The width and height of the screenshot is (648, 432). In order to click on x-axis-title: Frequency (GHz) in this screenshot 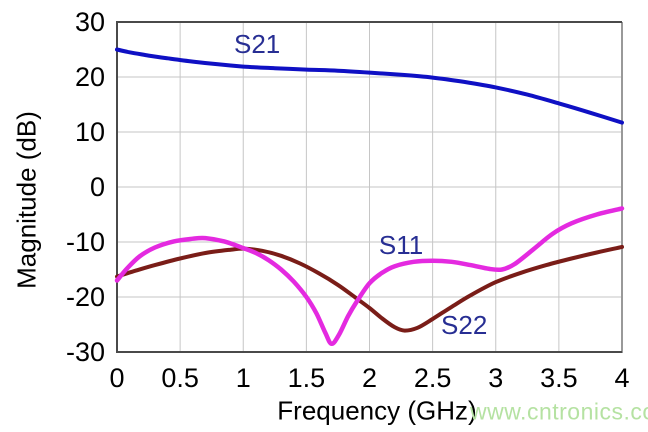, I will do `click(377, 410)`.